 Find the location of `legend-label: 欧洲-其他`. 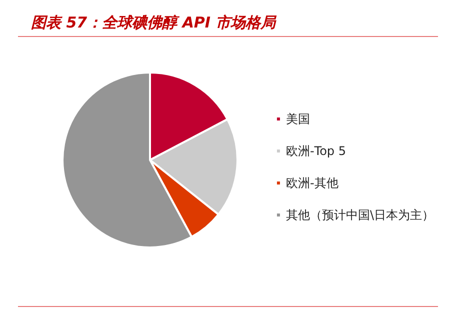

legend-label: 欧洲-其他 is located at coordinates (312, 183).